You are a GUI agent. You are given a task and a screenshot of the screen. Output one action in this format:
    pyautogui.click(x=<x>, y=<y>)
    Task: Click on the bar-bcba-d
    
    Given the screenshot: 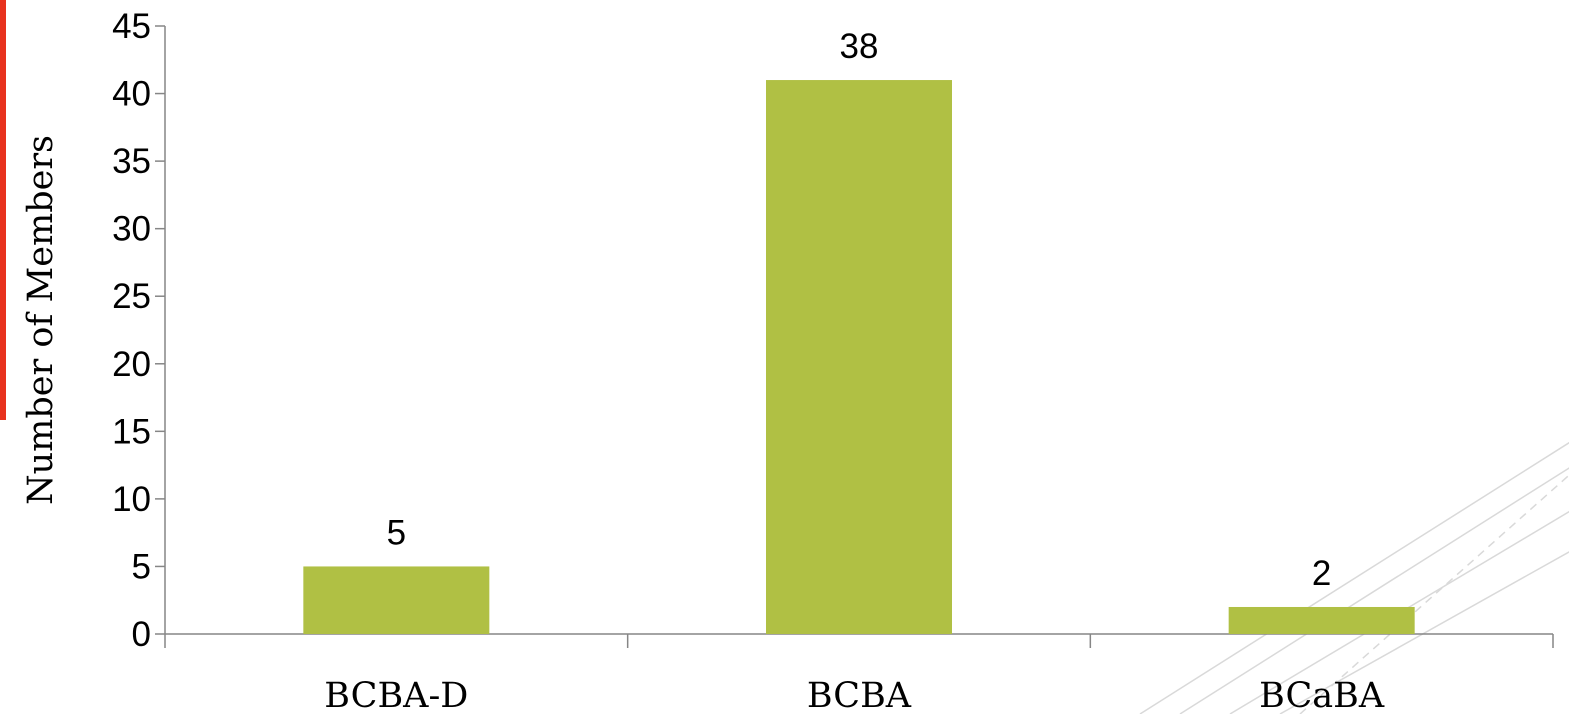 What is the action you would take?
    pyautogui.click(x=396, y=600)
    